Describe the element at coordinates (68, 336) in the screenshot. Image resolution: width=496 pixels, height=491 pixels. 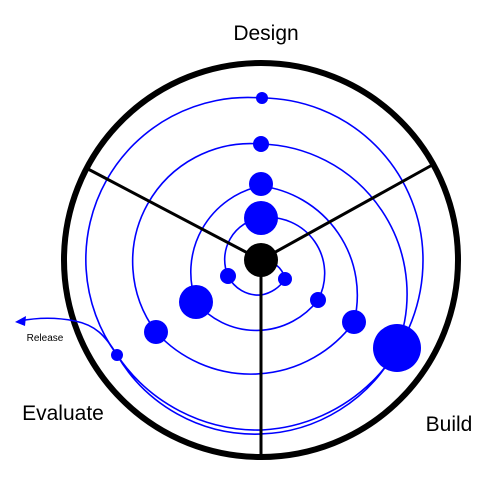
I see `release-path` at that location.